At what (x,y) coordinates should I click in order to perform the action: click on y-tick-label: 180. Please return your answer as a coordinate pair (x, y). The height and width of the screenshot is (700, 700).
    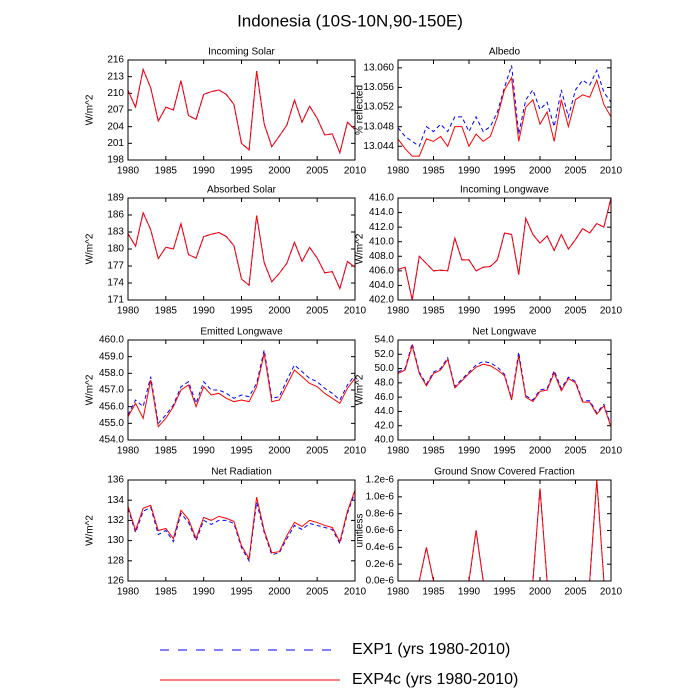
    Looking at the image, I should click on (115, 249).